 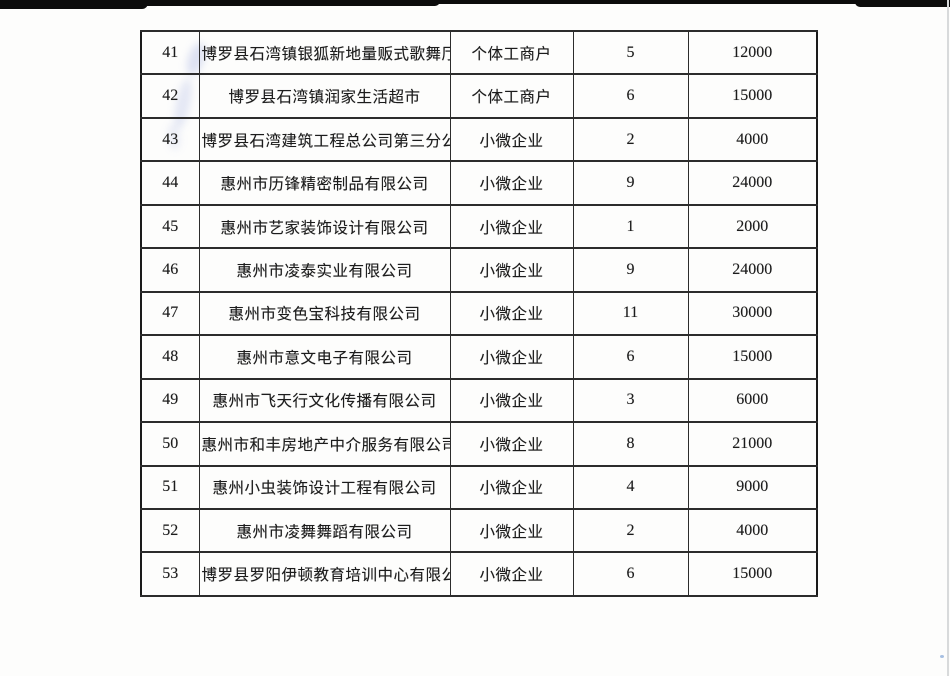 I want to click on scan-top-strip-middle, so click(x=290, y=3).